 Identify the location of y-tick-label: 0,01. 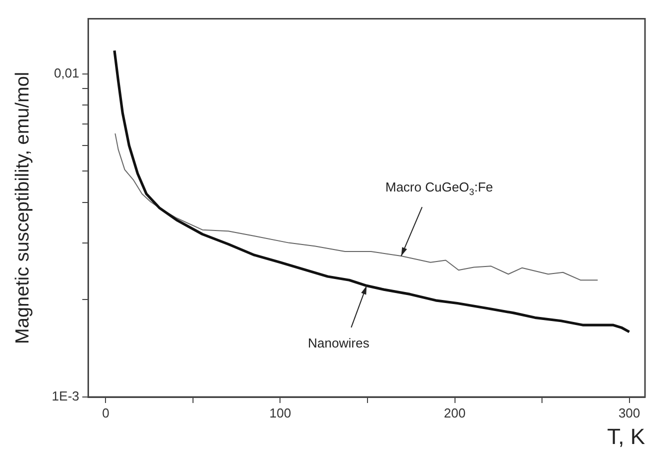
(67, 72).